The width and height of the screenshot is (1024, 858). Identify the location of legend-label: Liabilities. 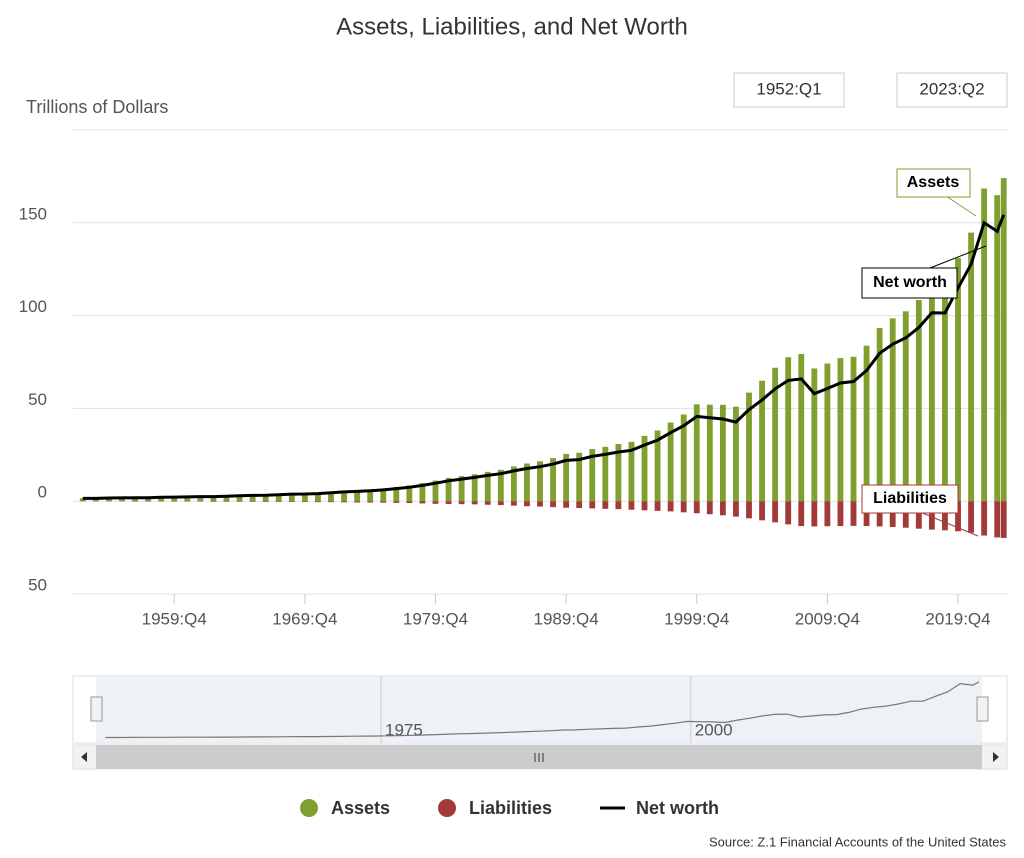
(510, 808).